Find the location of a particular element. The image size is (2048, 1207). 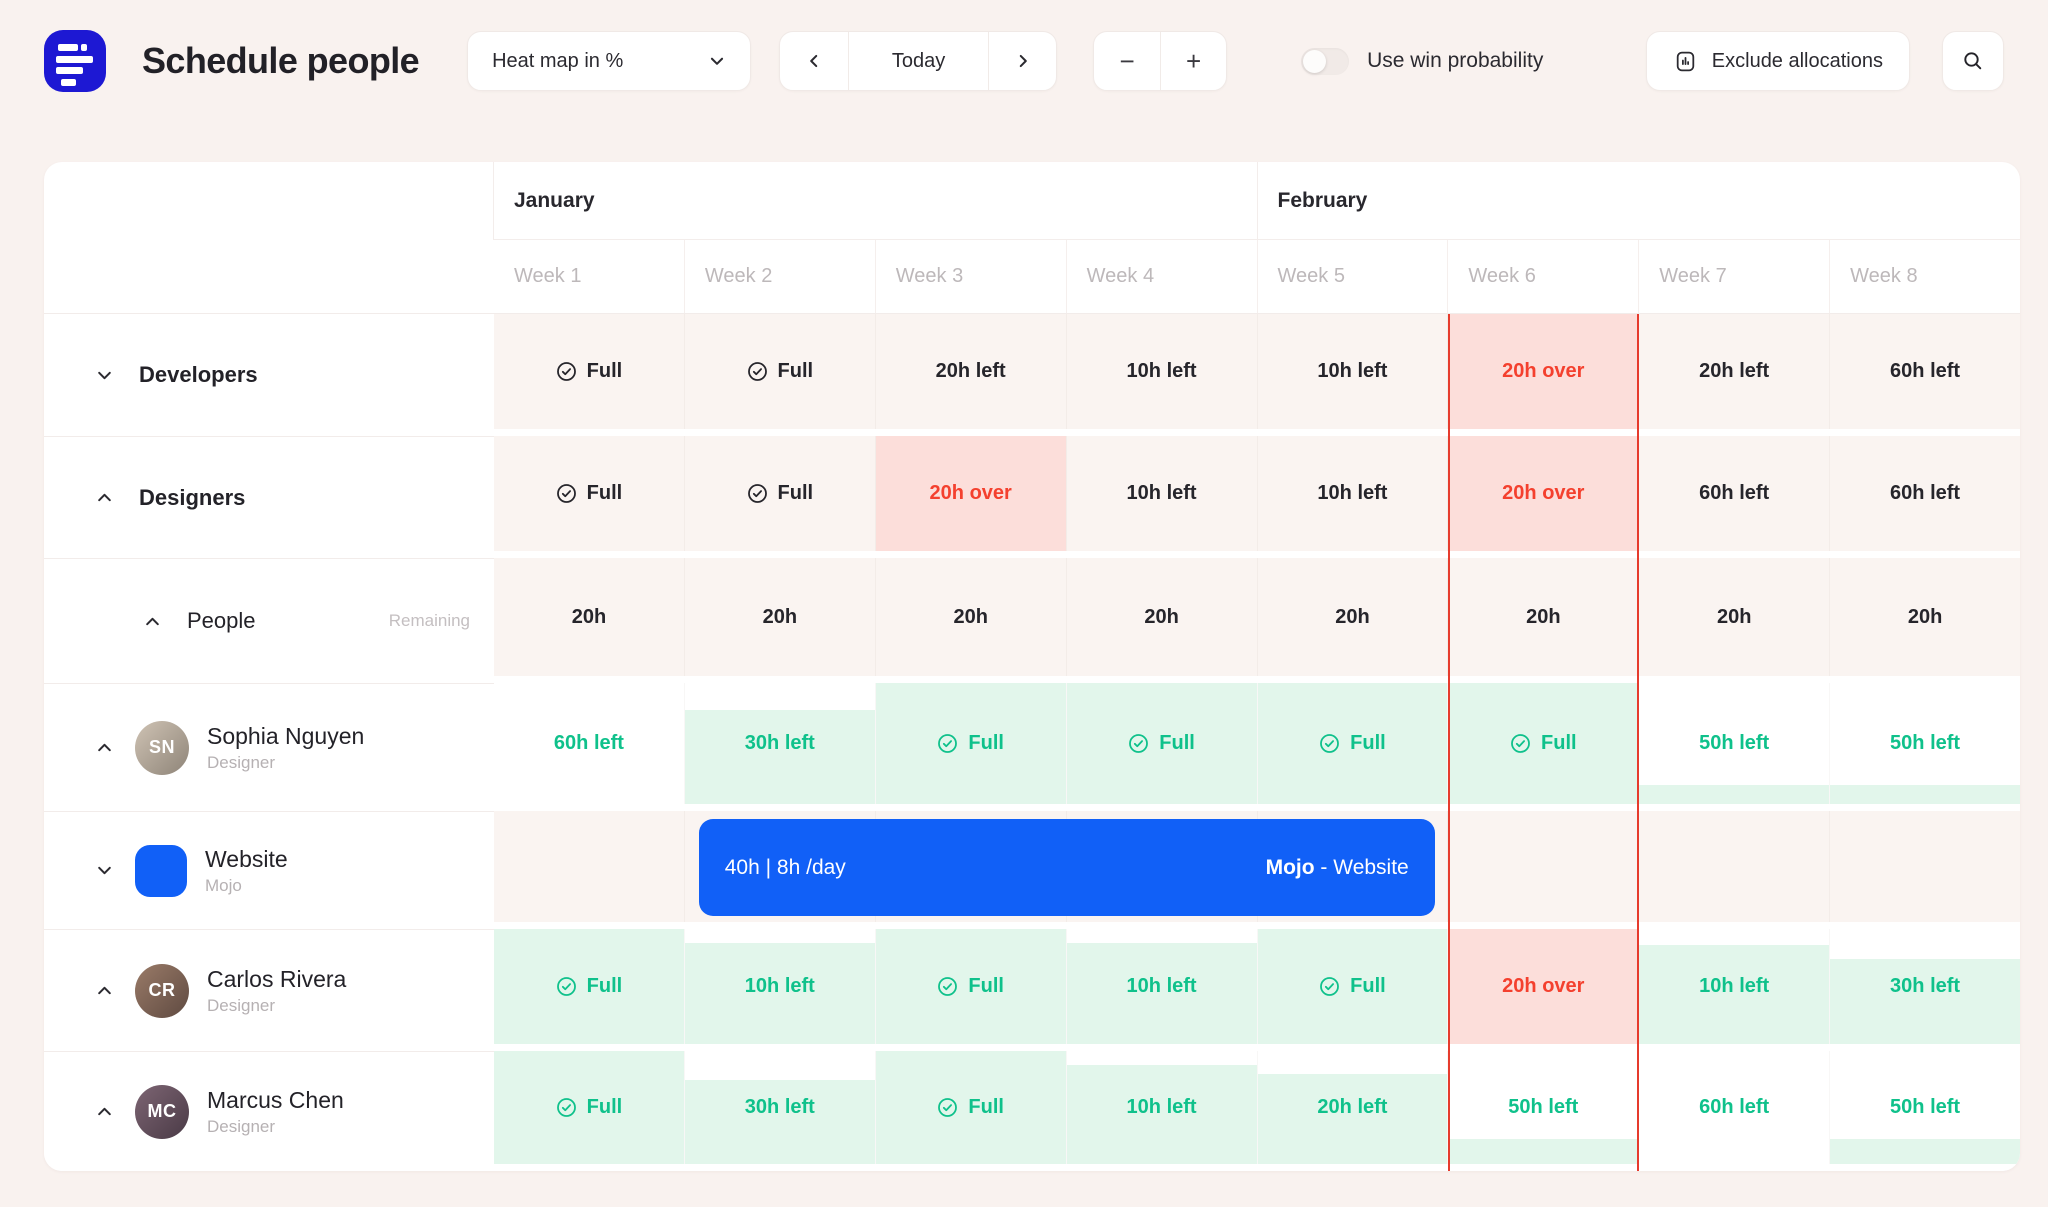

today-button: Today is located at coordinates (918, 61).